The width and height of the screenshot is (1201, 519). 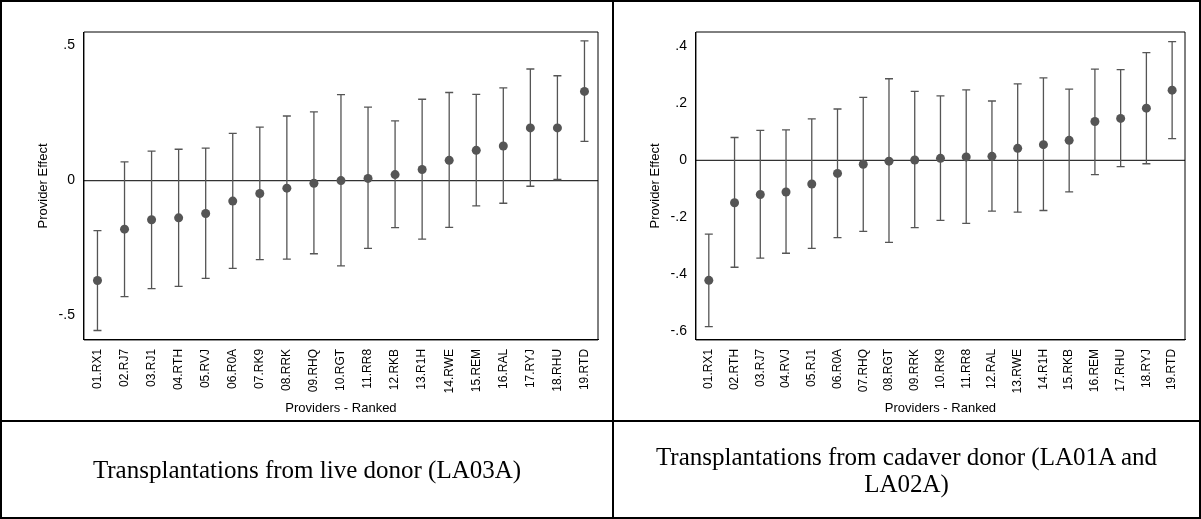 What do you see at coordinates (556, 370) in the screenshot?
I see `x-tick-label: 18.RHU` at bounding box center [556, 370].